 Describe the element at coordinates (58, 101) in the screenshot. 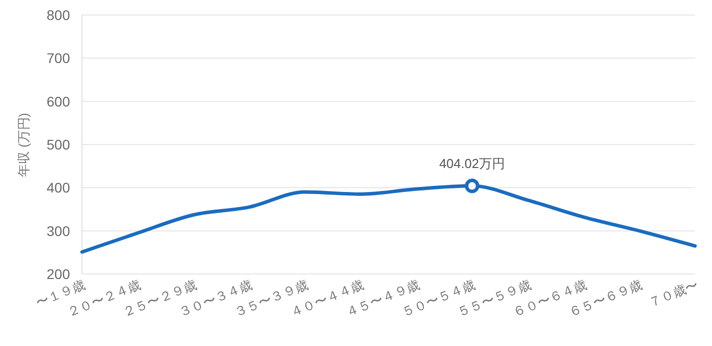

I see `y-tick-label: 600` at that location.